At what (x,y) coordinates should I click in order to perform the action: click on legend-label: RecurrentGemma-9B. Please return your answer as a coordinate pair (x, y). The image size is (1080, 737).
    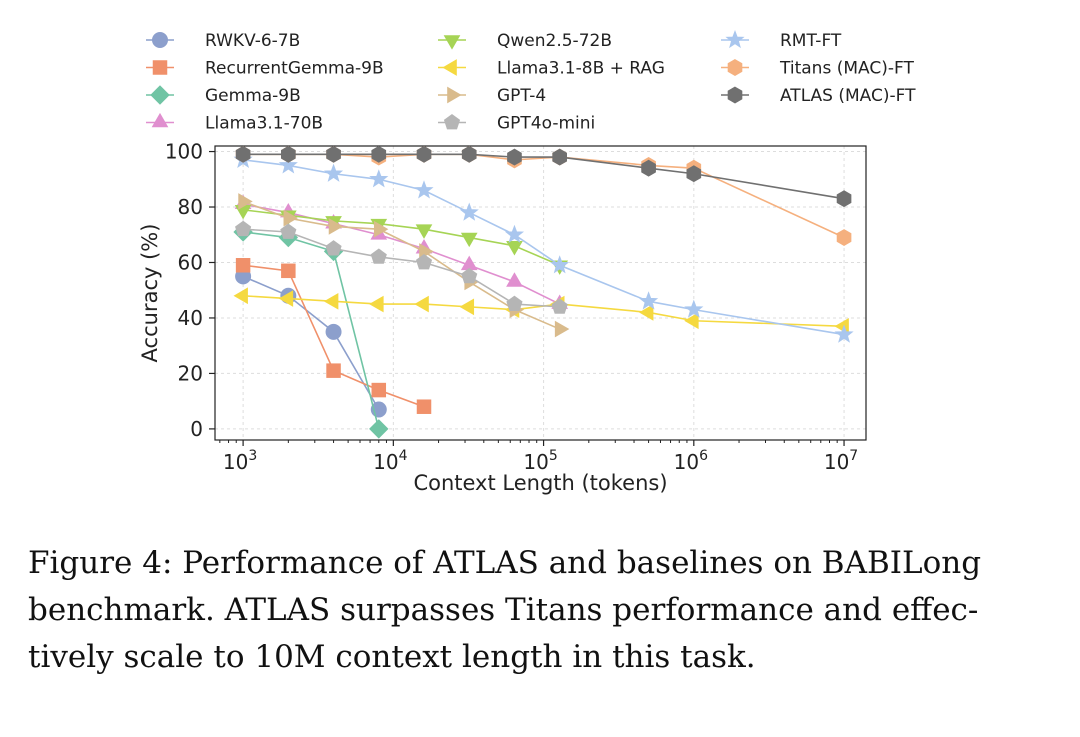
    Looking at the image, I should click on (294, 69).